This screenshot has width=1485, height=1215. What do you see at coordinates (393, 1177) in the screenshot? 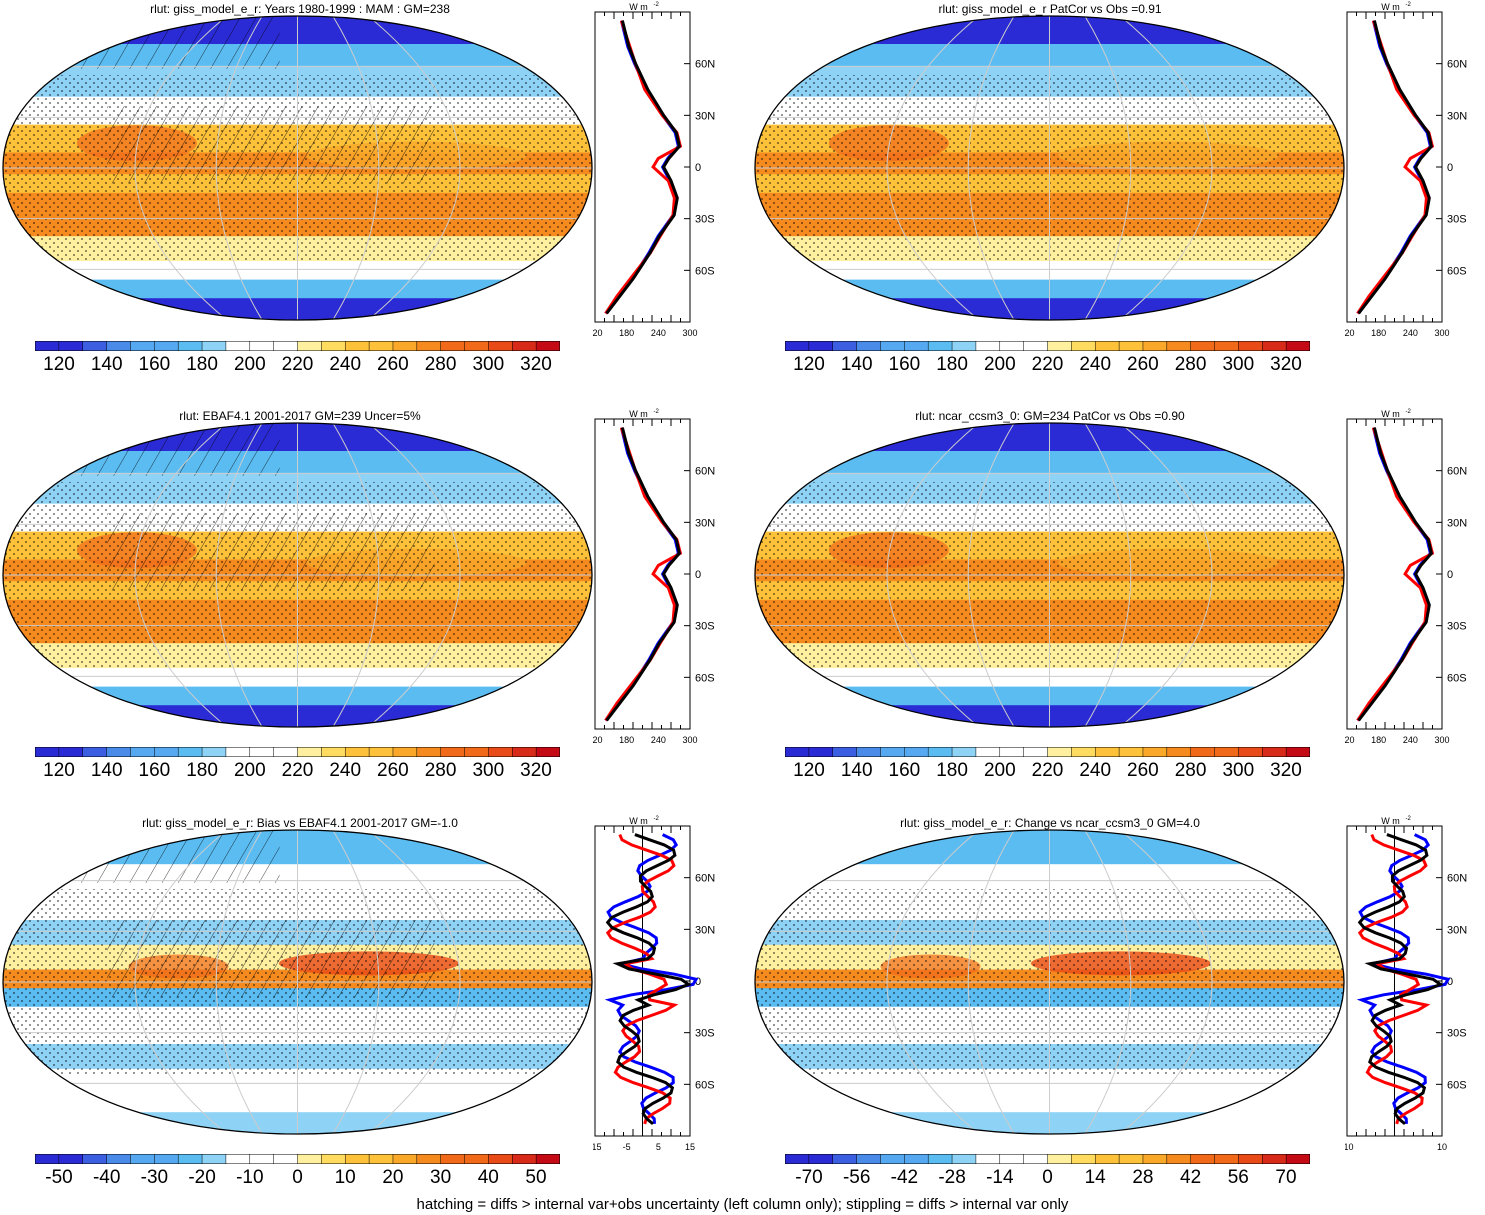
I see `colorbar-tick-label: 20` at bounding box center [393, 1177].